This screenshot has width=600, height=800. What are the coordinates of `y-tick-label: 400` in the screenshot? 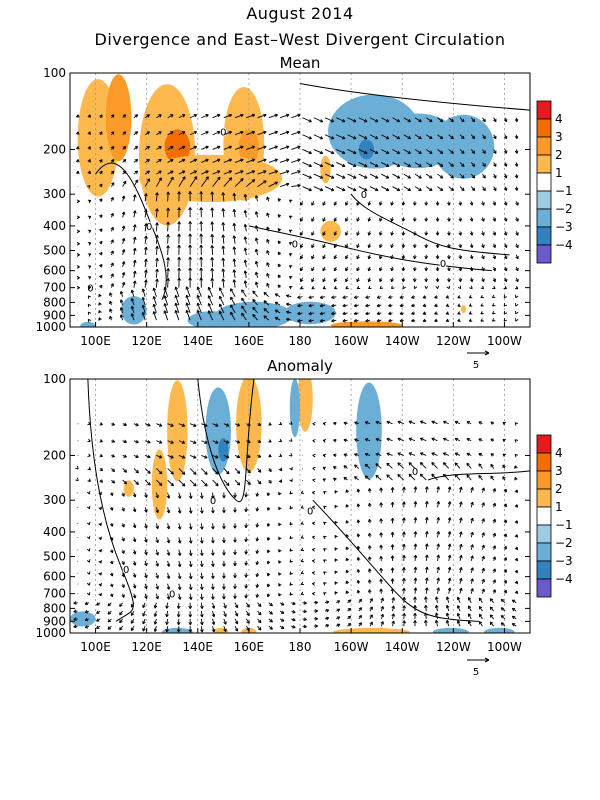 It's located at (54, 532).